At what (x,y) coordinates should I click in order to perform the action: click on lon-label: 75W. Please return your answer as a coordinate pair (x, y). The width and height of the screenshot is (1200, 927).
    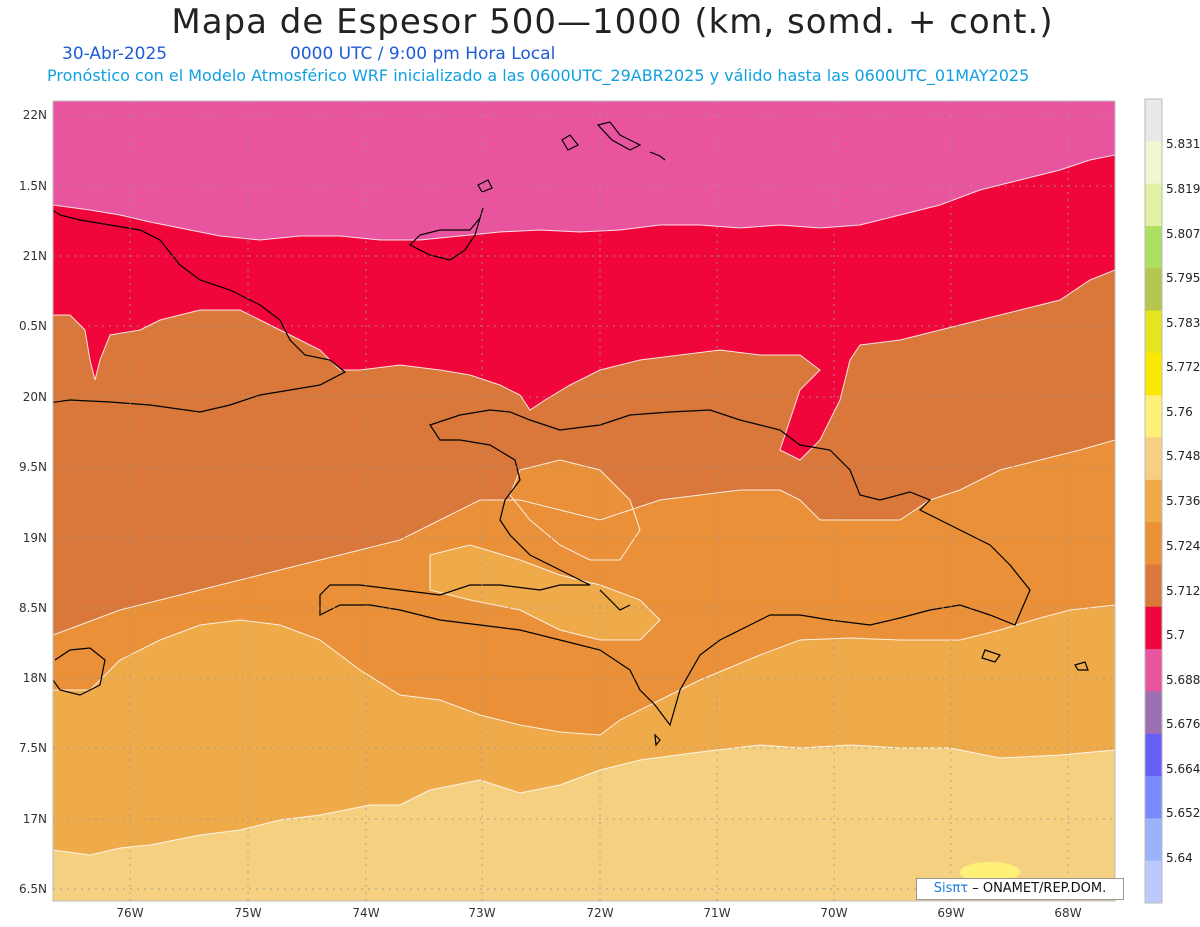
    Looking at the image, I should click on (247, 913).